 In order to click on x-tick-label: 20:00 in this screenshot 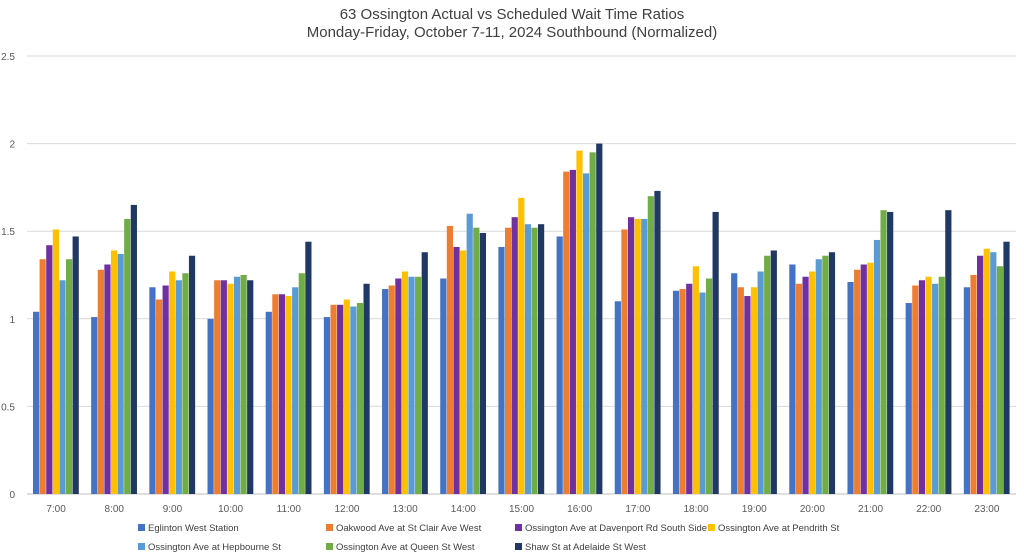, I will do `click(812, 509)`.